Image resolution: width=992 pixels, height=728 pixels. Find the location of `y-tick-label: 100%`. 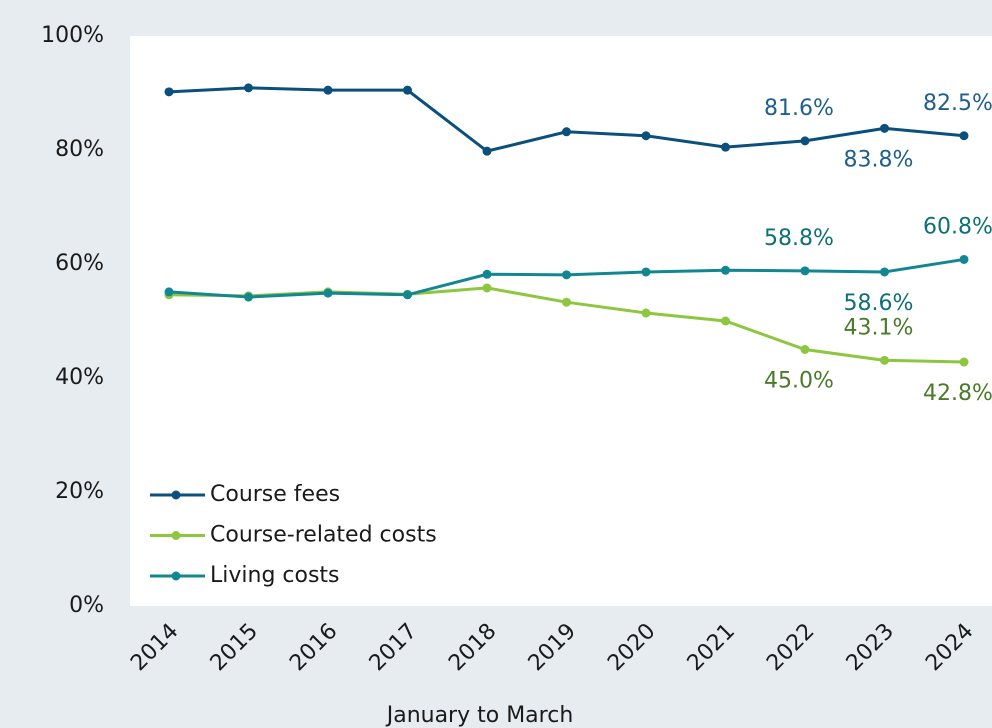

y-tick-label: 100% is located at coordinates (72, 35).